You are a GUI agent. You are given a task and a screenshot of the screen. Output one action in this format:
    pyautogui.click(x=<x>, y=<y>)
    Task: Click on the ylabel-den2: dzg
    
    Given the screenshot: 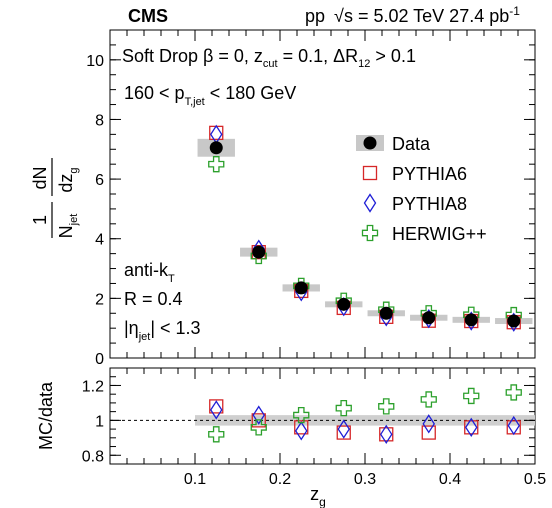 What is the action you would take?
    pyautogui.click(x=68, y=179)
    